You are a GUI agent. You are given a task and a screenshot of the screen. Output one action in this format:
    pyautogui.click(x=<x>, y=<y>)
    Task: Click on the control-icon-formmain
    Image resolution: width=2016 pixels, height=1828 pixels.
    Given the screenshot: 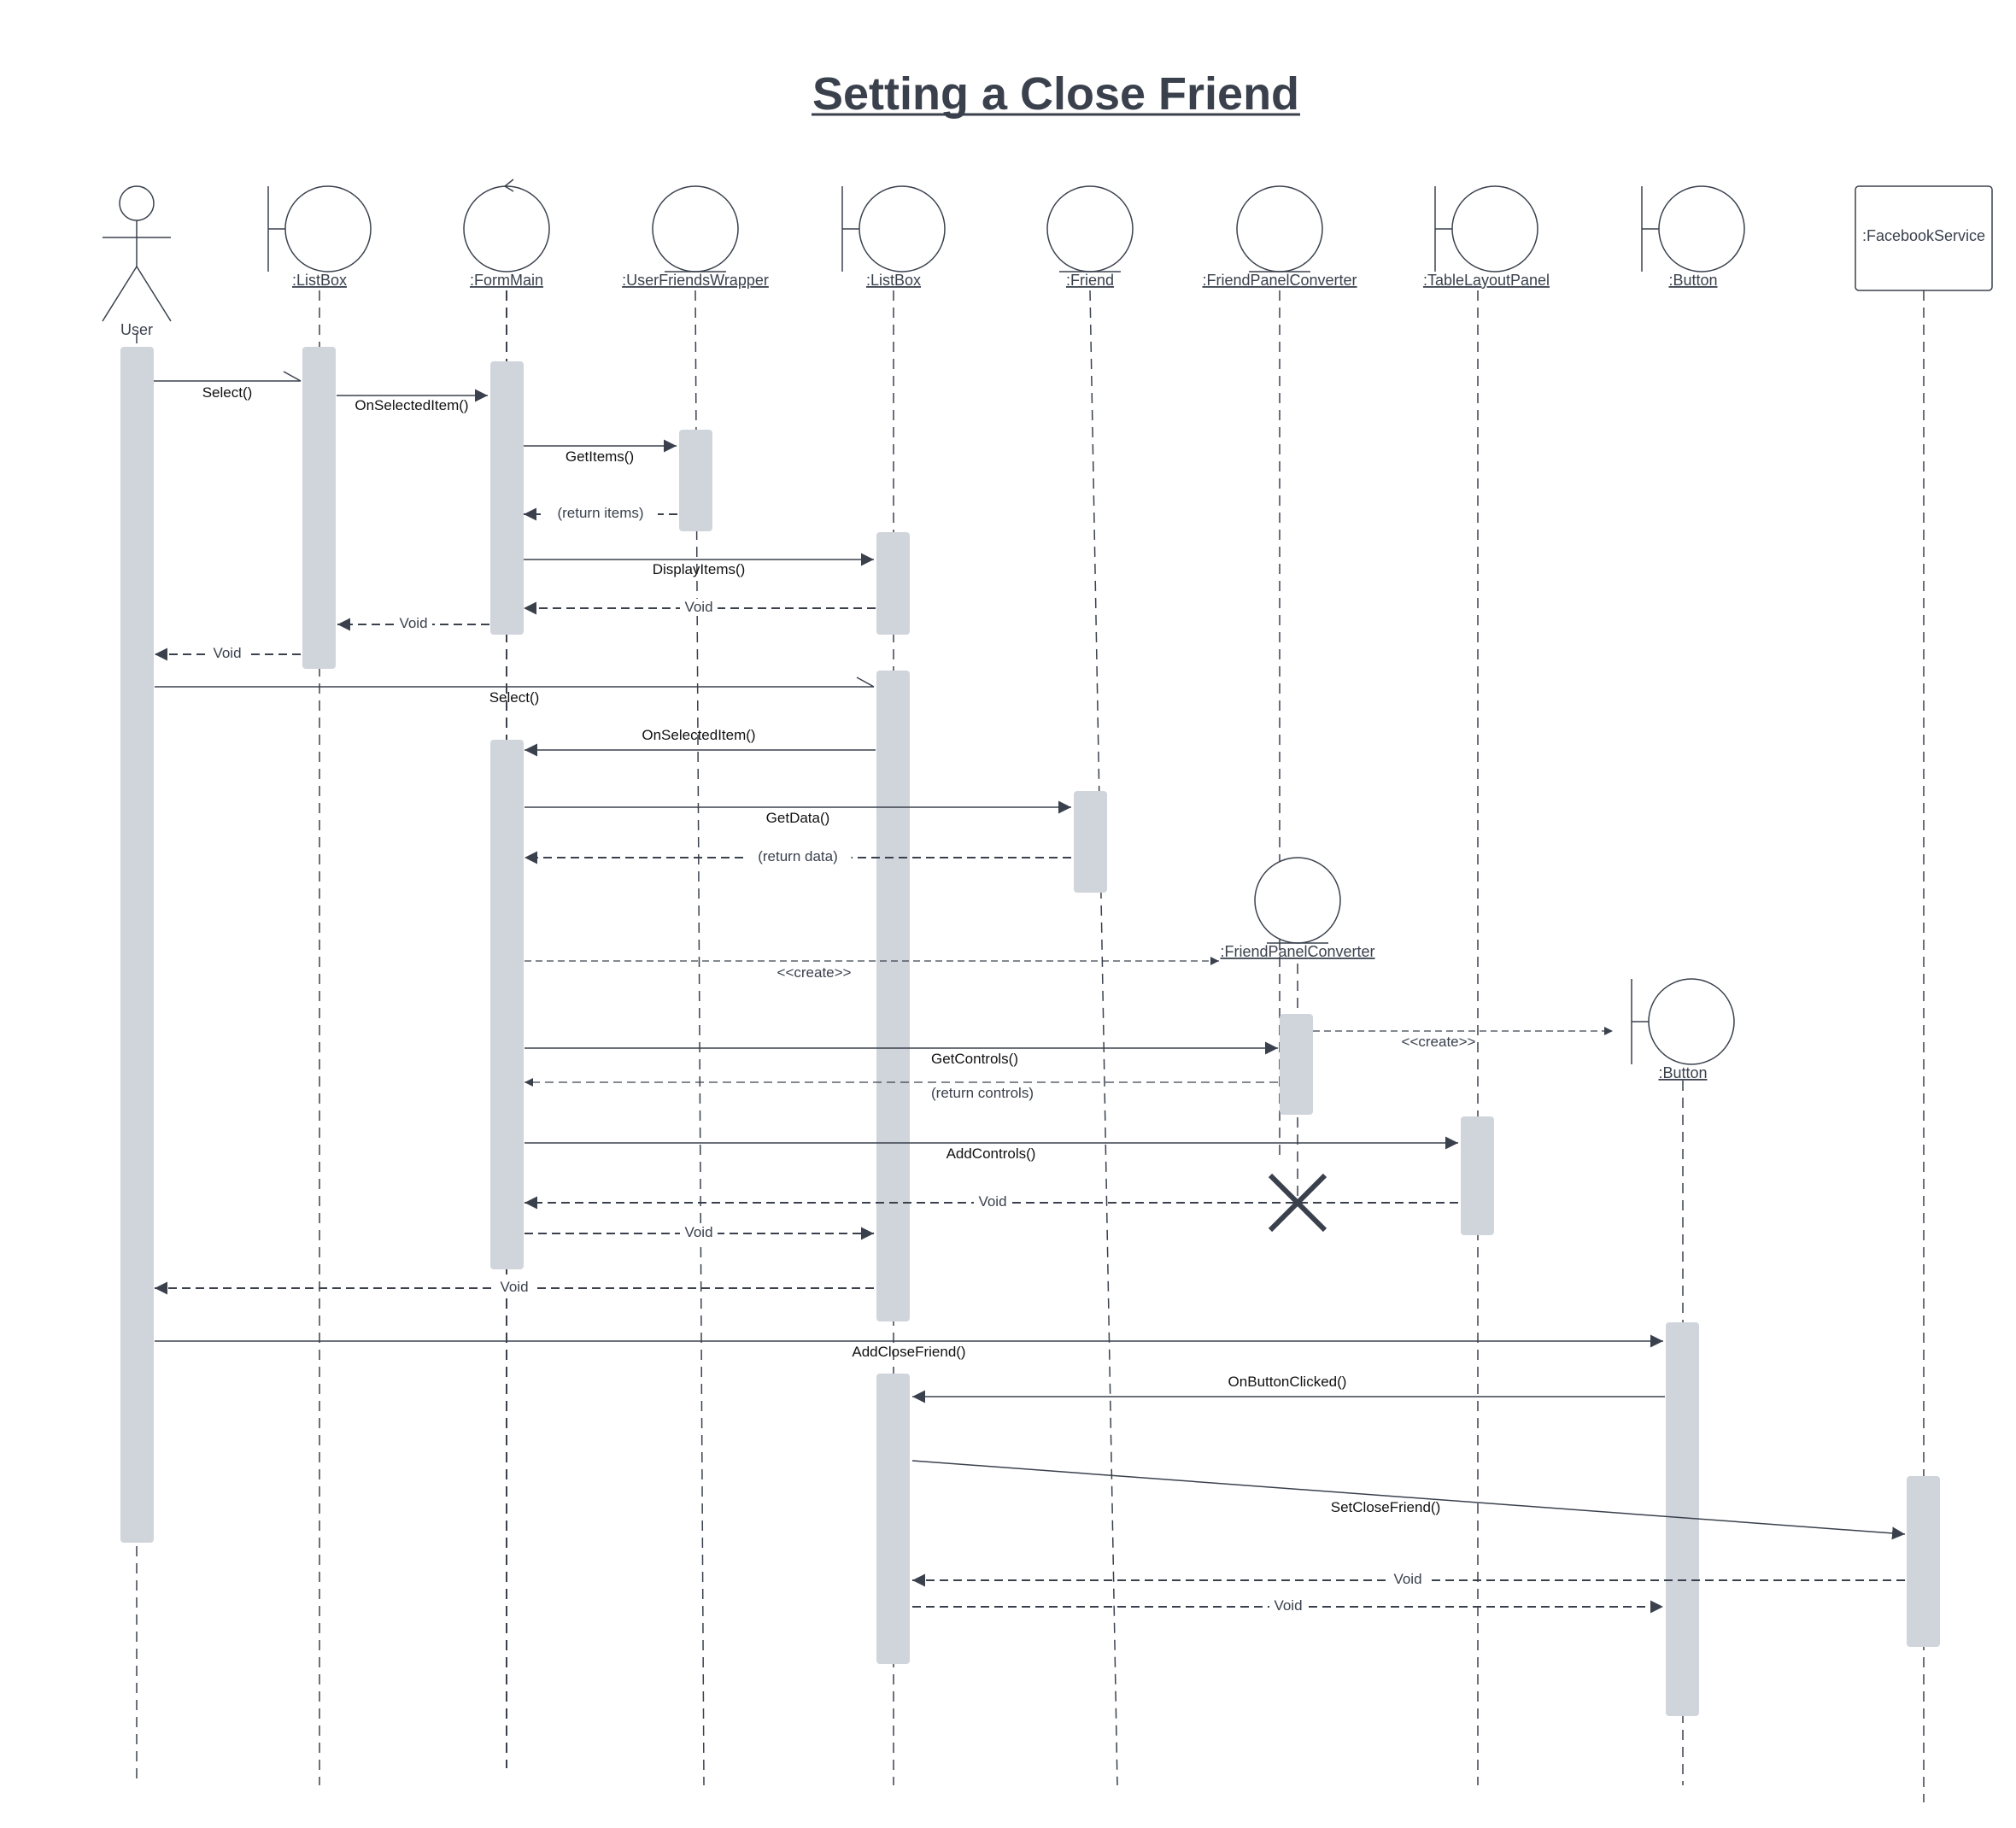 What is the action you would take?
    pyautogui.click(x=506, y=228)
    